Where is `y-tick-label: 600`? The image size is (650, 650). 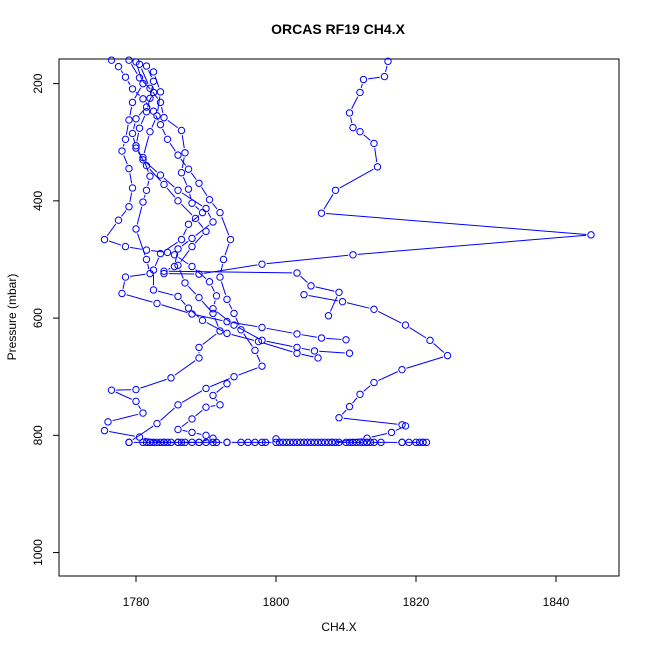 y-tick-label: 600 is located at coordinates (38, 318).